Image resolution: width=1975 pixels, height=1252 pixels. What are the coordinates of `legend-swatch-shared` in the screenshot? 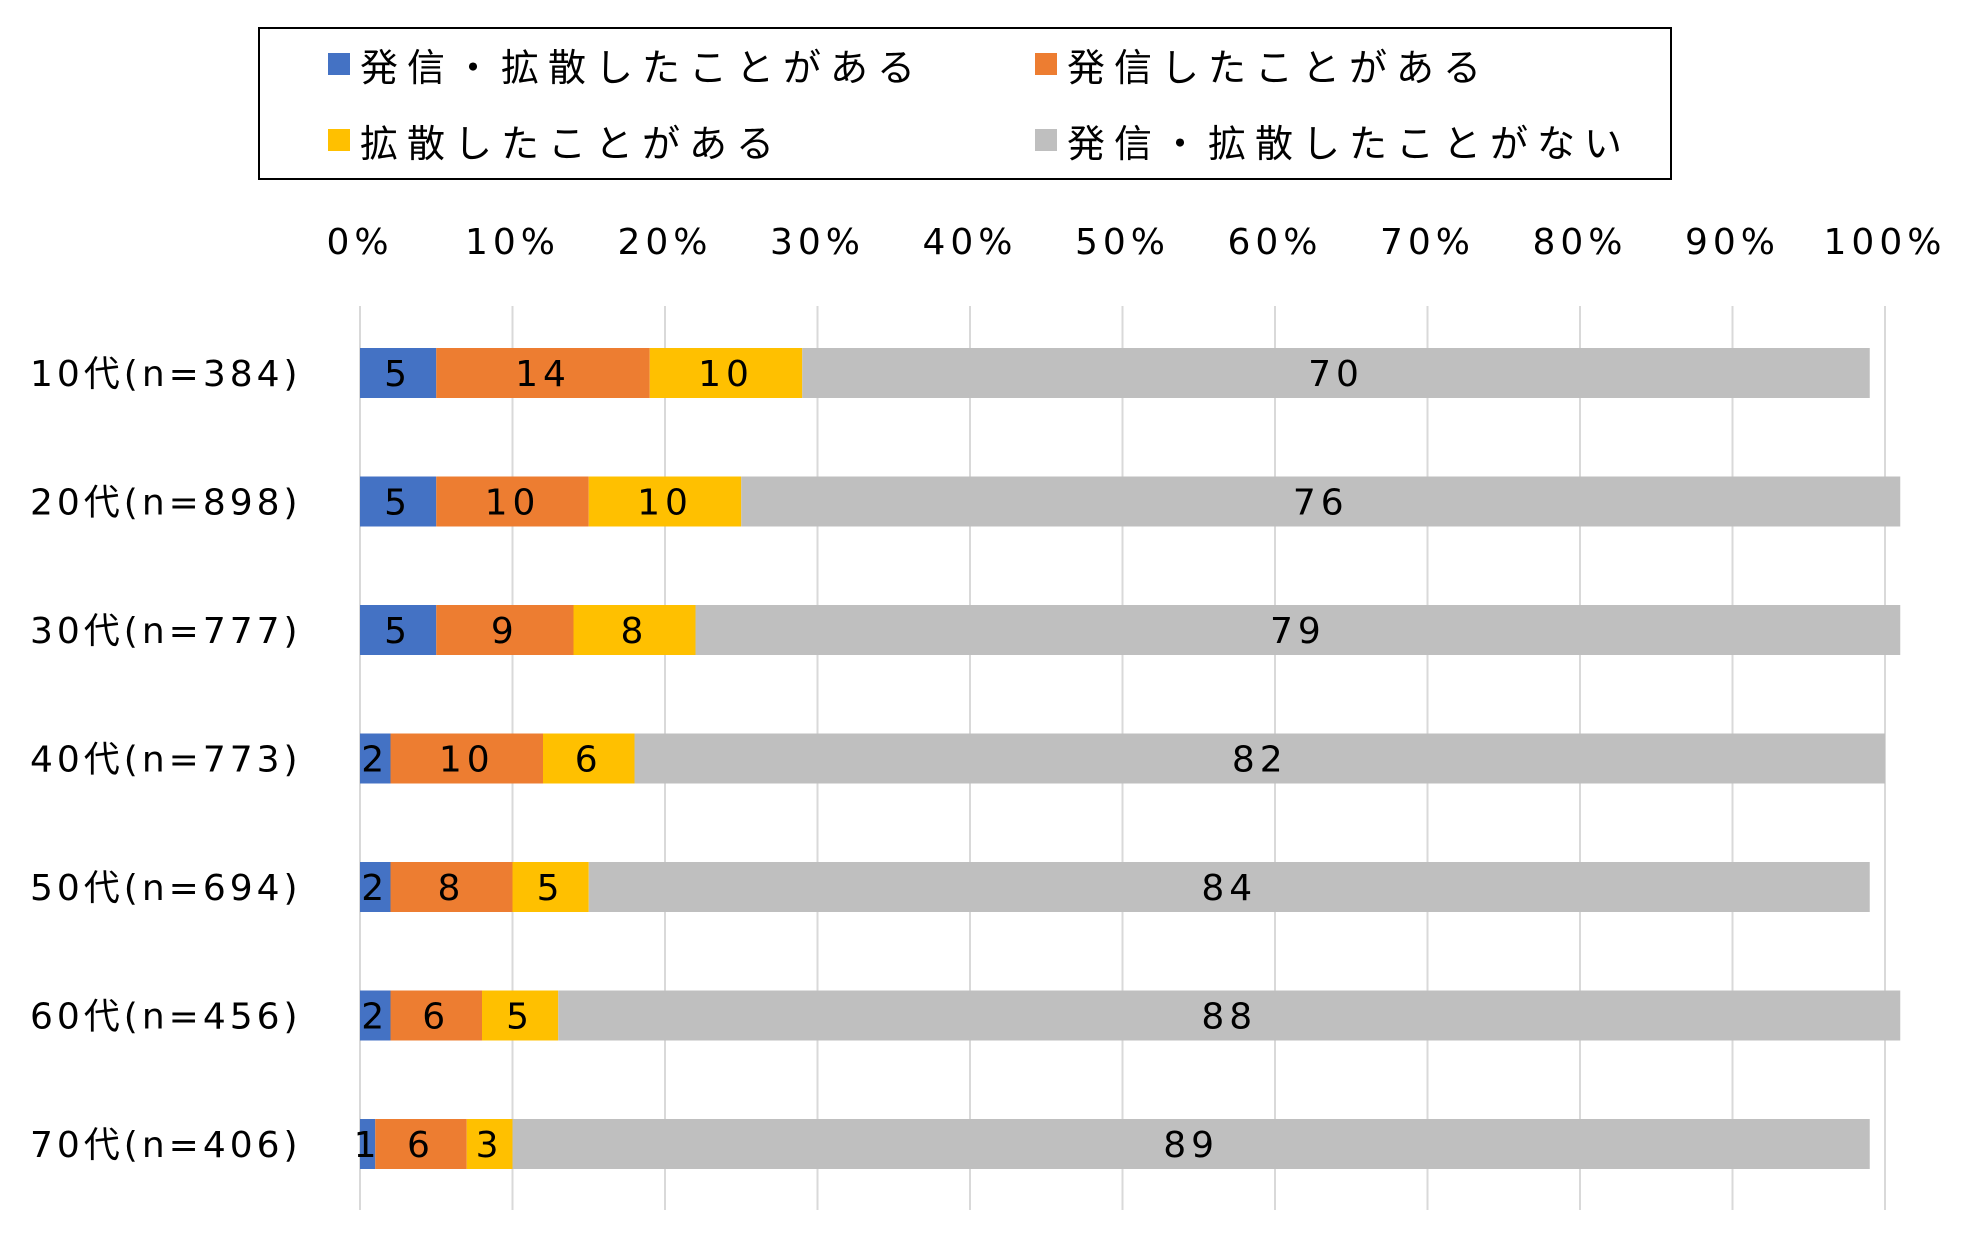 It's located at (339, 140).